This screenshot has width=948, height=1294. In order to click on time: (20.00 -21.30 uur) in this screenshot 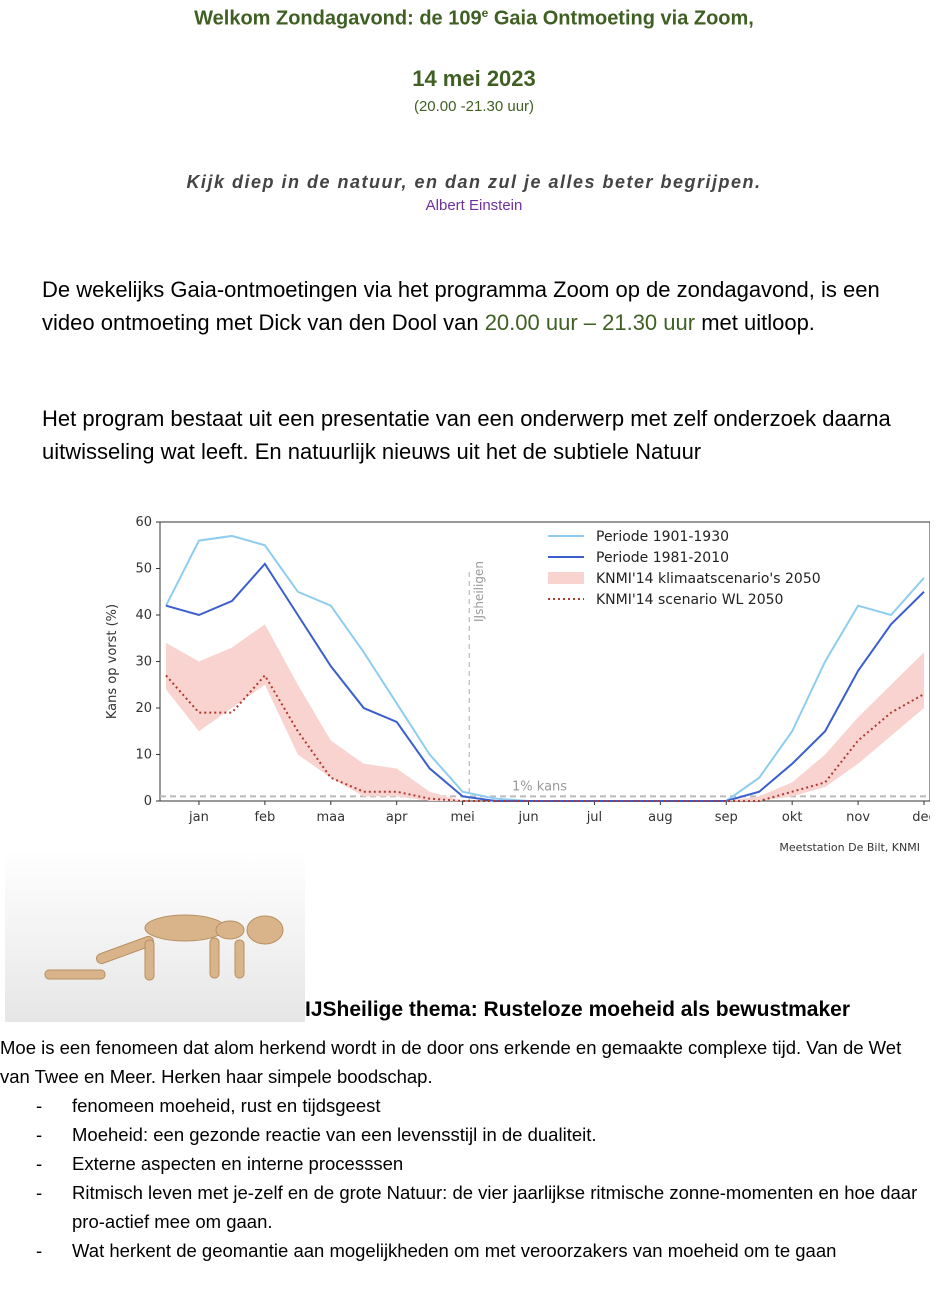, I will do `click(474, 106)`.